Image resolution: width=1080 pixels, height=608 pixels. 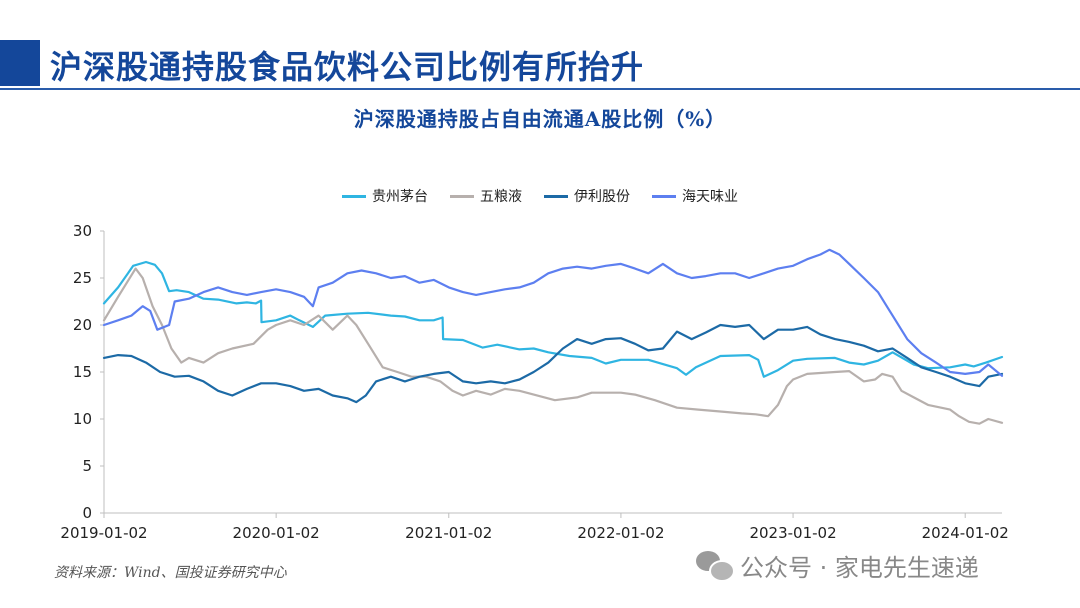 I want to click on legend-item: 海天味业, so click(x=695, y=196).